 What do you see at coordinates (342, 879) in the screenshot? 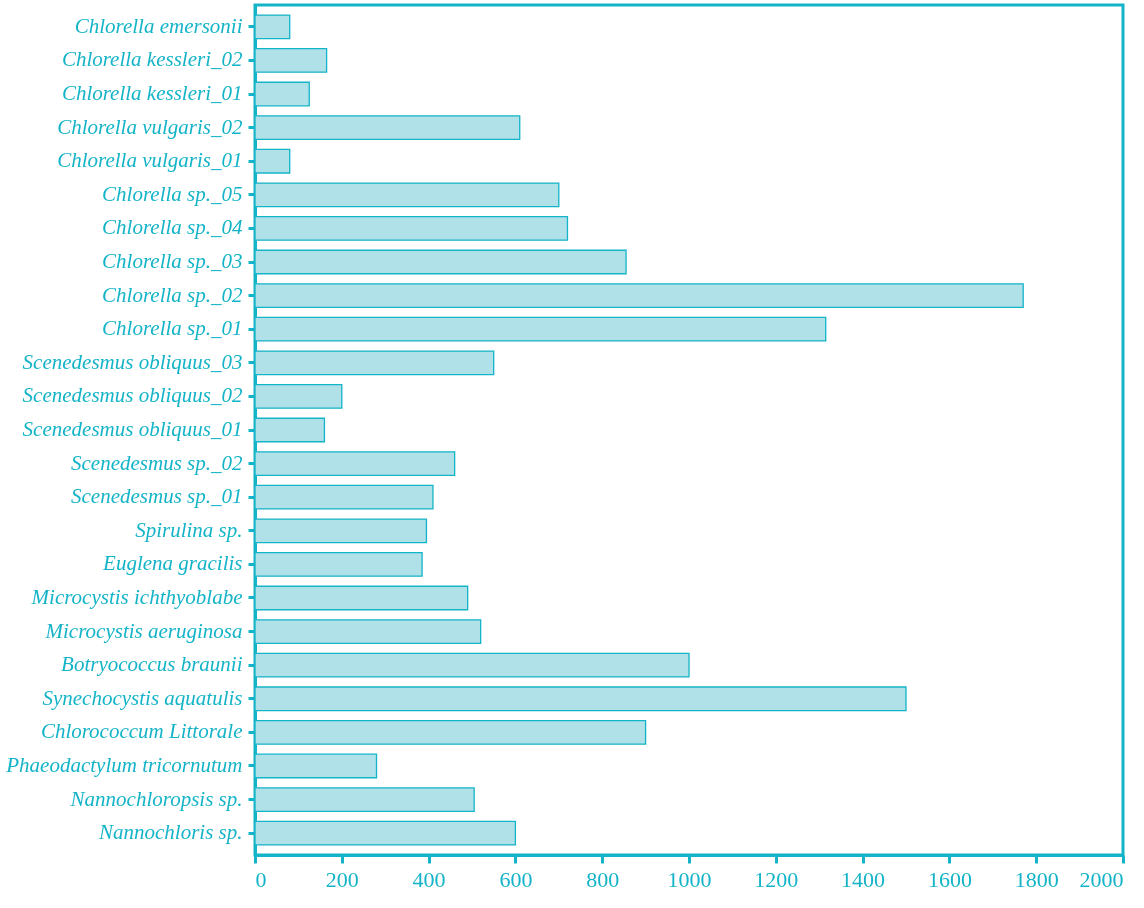
I see `x-tick-label: 200` at bounding box center [342, 879].